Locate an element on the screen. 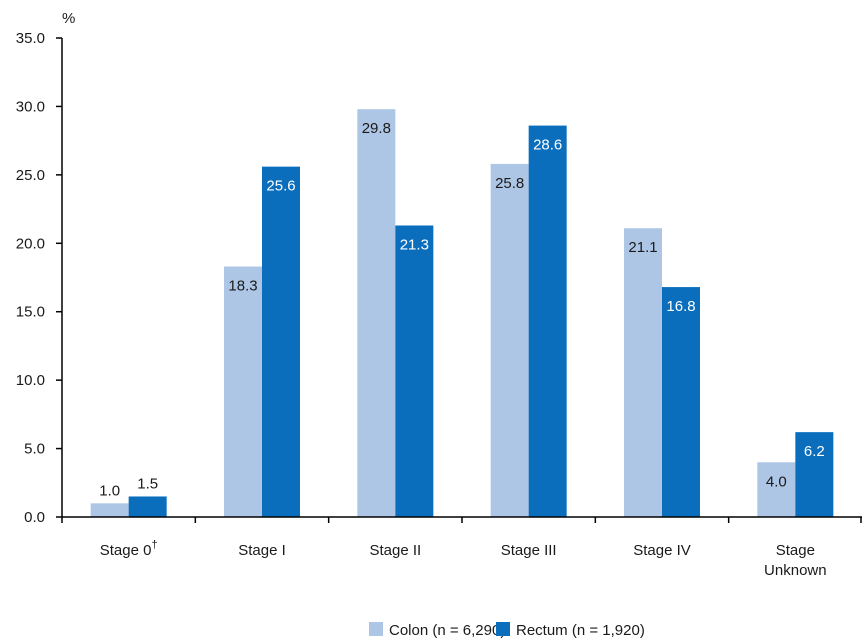  data-label-colon-5: 4.0 is located at coordinates (776, 481).